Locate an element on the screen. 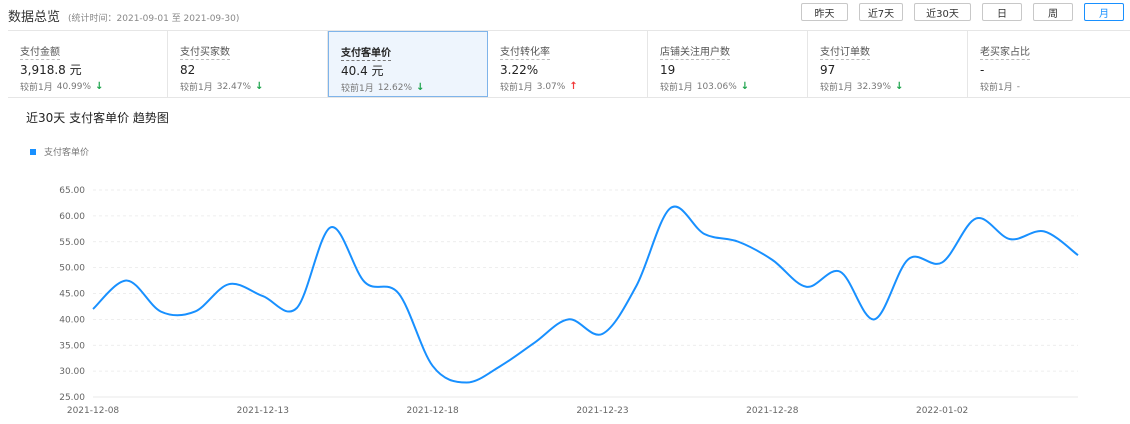 The width and height of the screenshot is (1130, 424). kpi-card-paying-buyers: 支付买家数 82 较前1月 32.47% ↓ is located at coordinates (248, 64).